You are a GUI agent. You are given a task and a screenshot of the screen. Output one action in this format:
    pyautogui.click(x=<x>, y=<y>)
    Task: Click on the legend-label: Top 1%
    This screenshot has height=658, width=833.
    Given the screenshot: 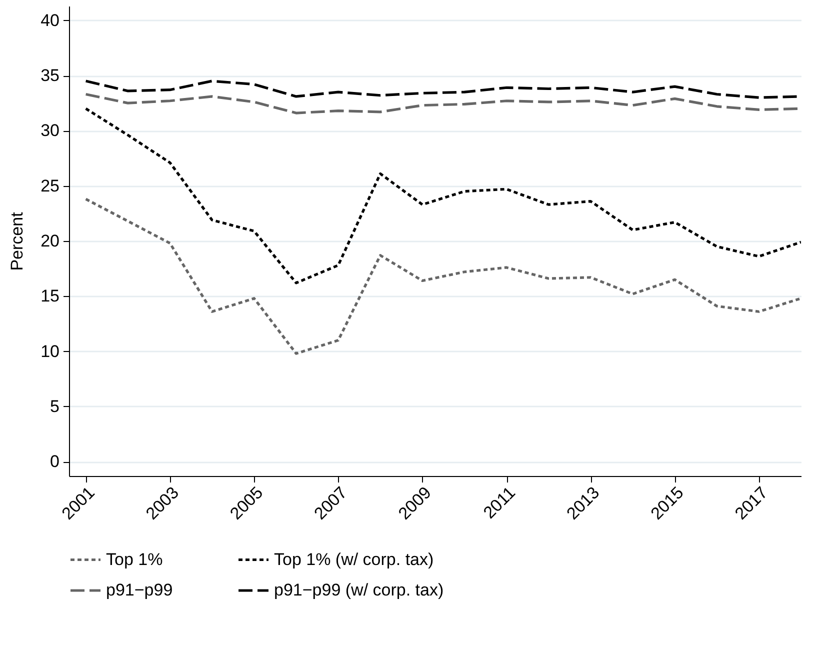 What is the action you would take?
    pyautogui.click(x=134, y=559)
    